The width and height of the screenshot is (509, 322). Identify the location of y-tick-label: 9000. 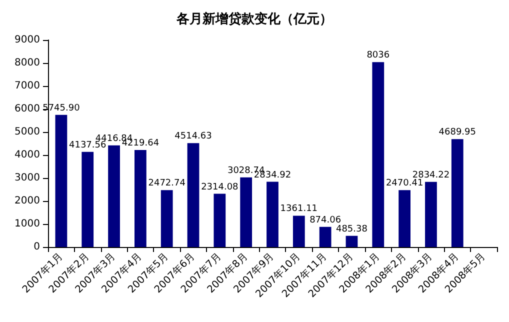
(27, 40).